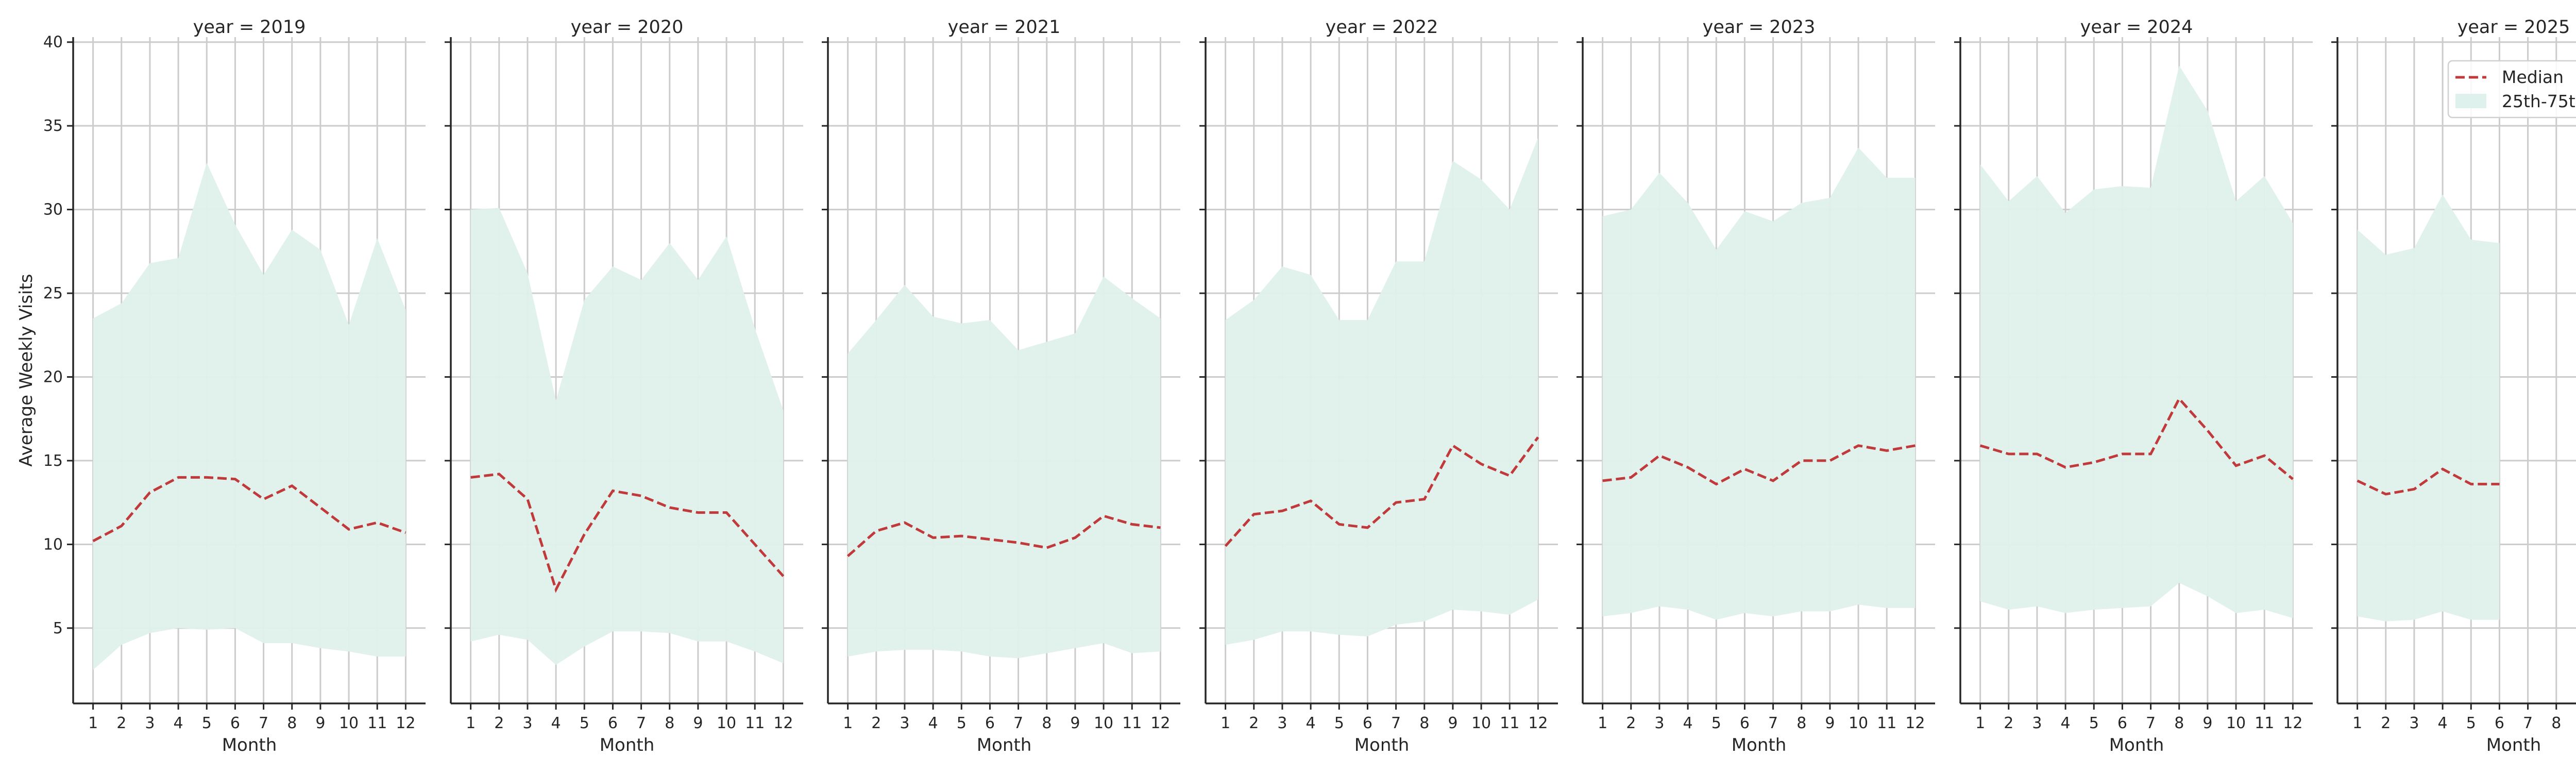  Describe the element at coordinates (1759, 27) in the screenshot. I see `panel-title: year = 2023` at that location.